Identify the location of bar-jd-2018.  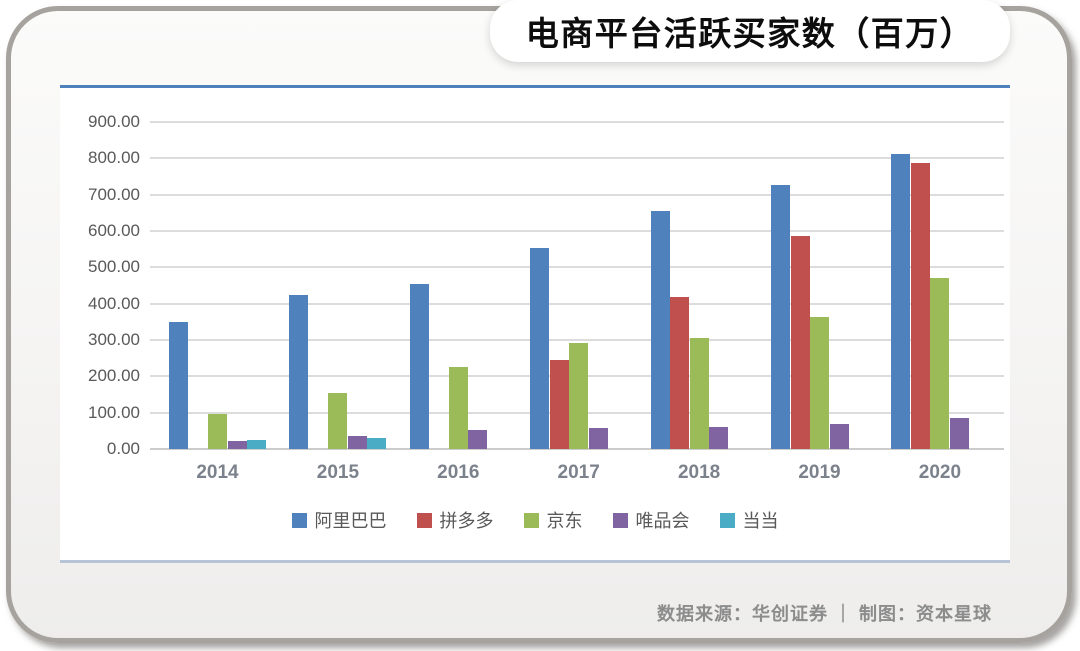
(699, 393).